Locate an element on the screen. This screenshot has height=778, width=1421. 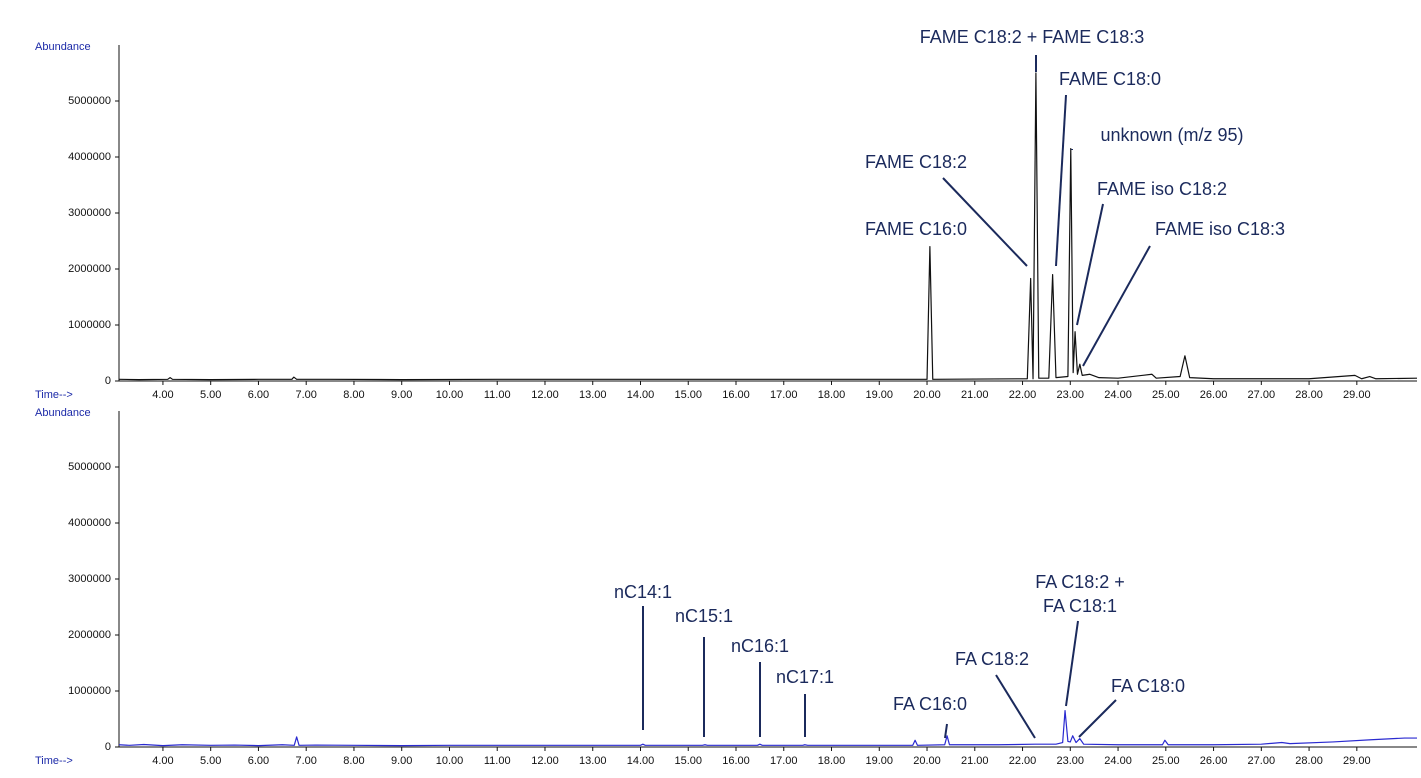
peak-annotation: FAME iso C18:2 is located at coordinates (1162, 189).